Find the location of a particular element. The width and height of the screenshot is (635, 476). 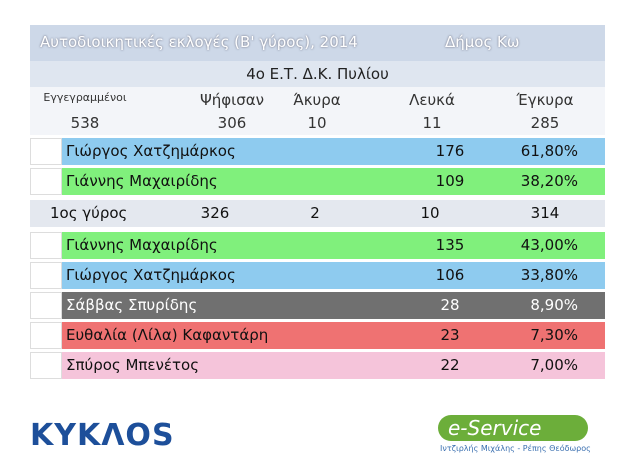

stats-bar is located at coordinates (317, 111).